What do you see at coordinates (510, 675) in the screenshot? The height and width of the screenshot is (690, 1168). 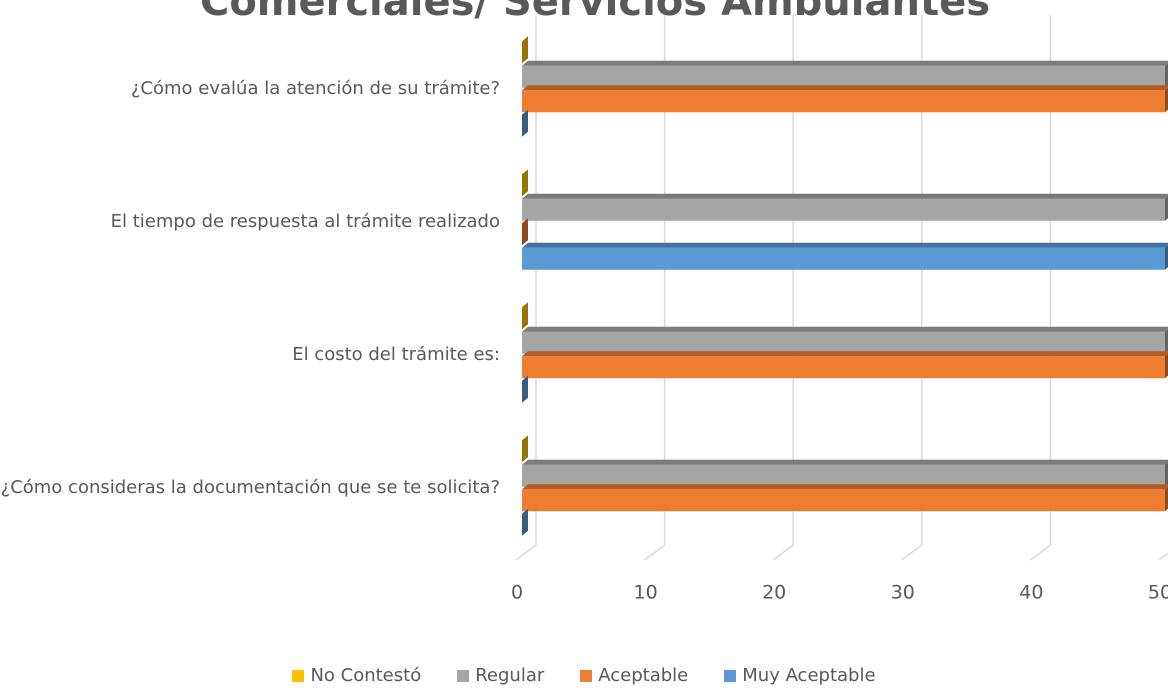 I see `legend-label: Regular` at bounding box center [510, 675].